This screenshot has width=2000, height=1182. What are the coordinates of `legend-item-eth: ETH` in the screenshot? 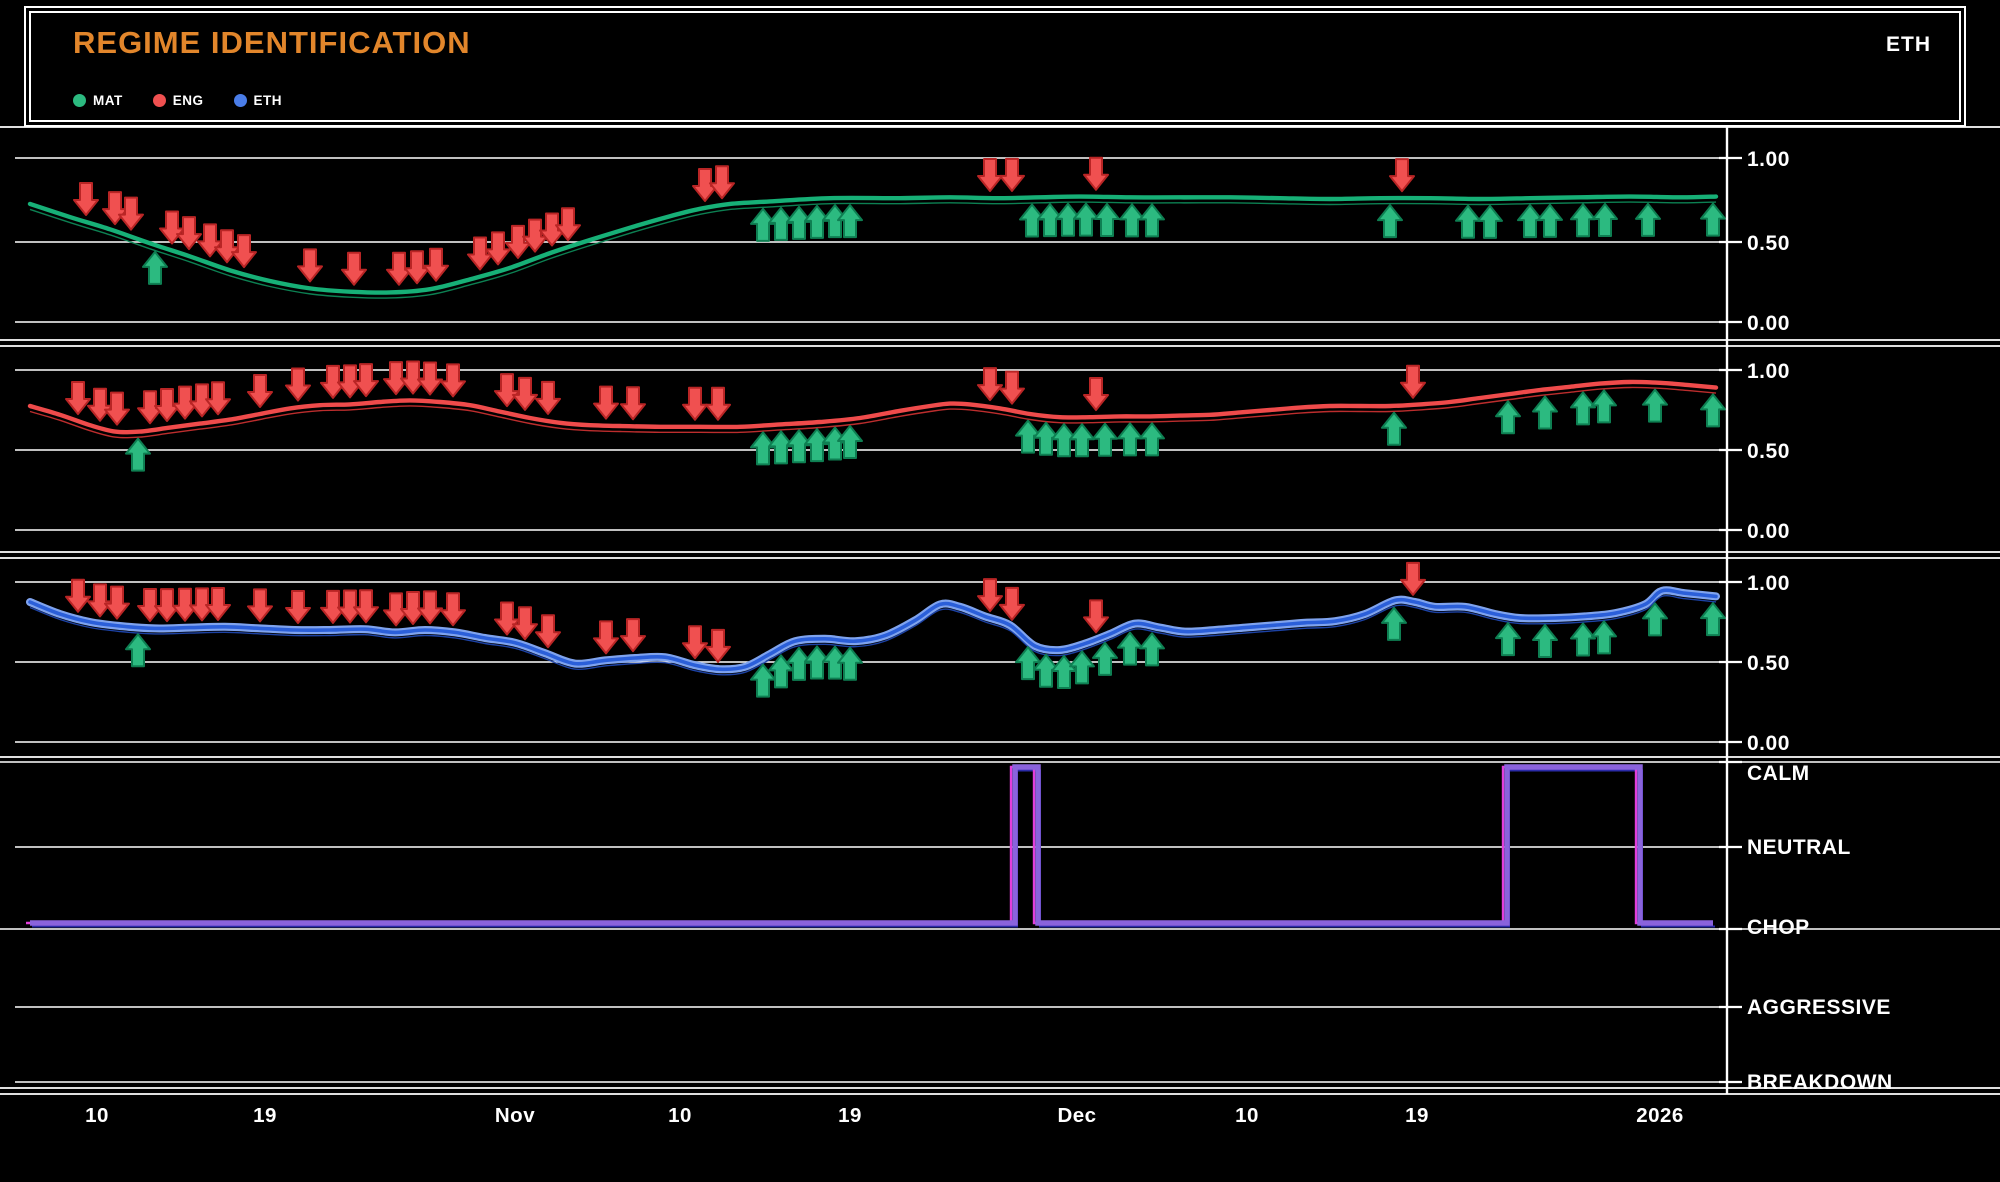 It's located at (258, 100).